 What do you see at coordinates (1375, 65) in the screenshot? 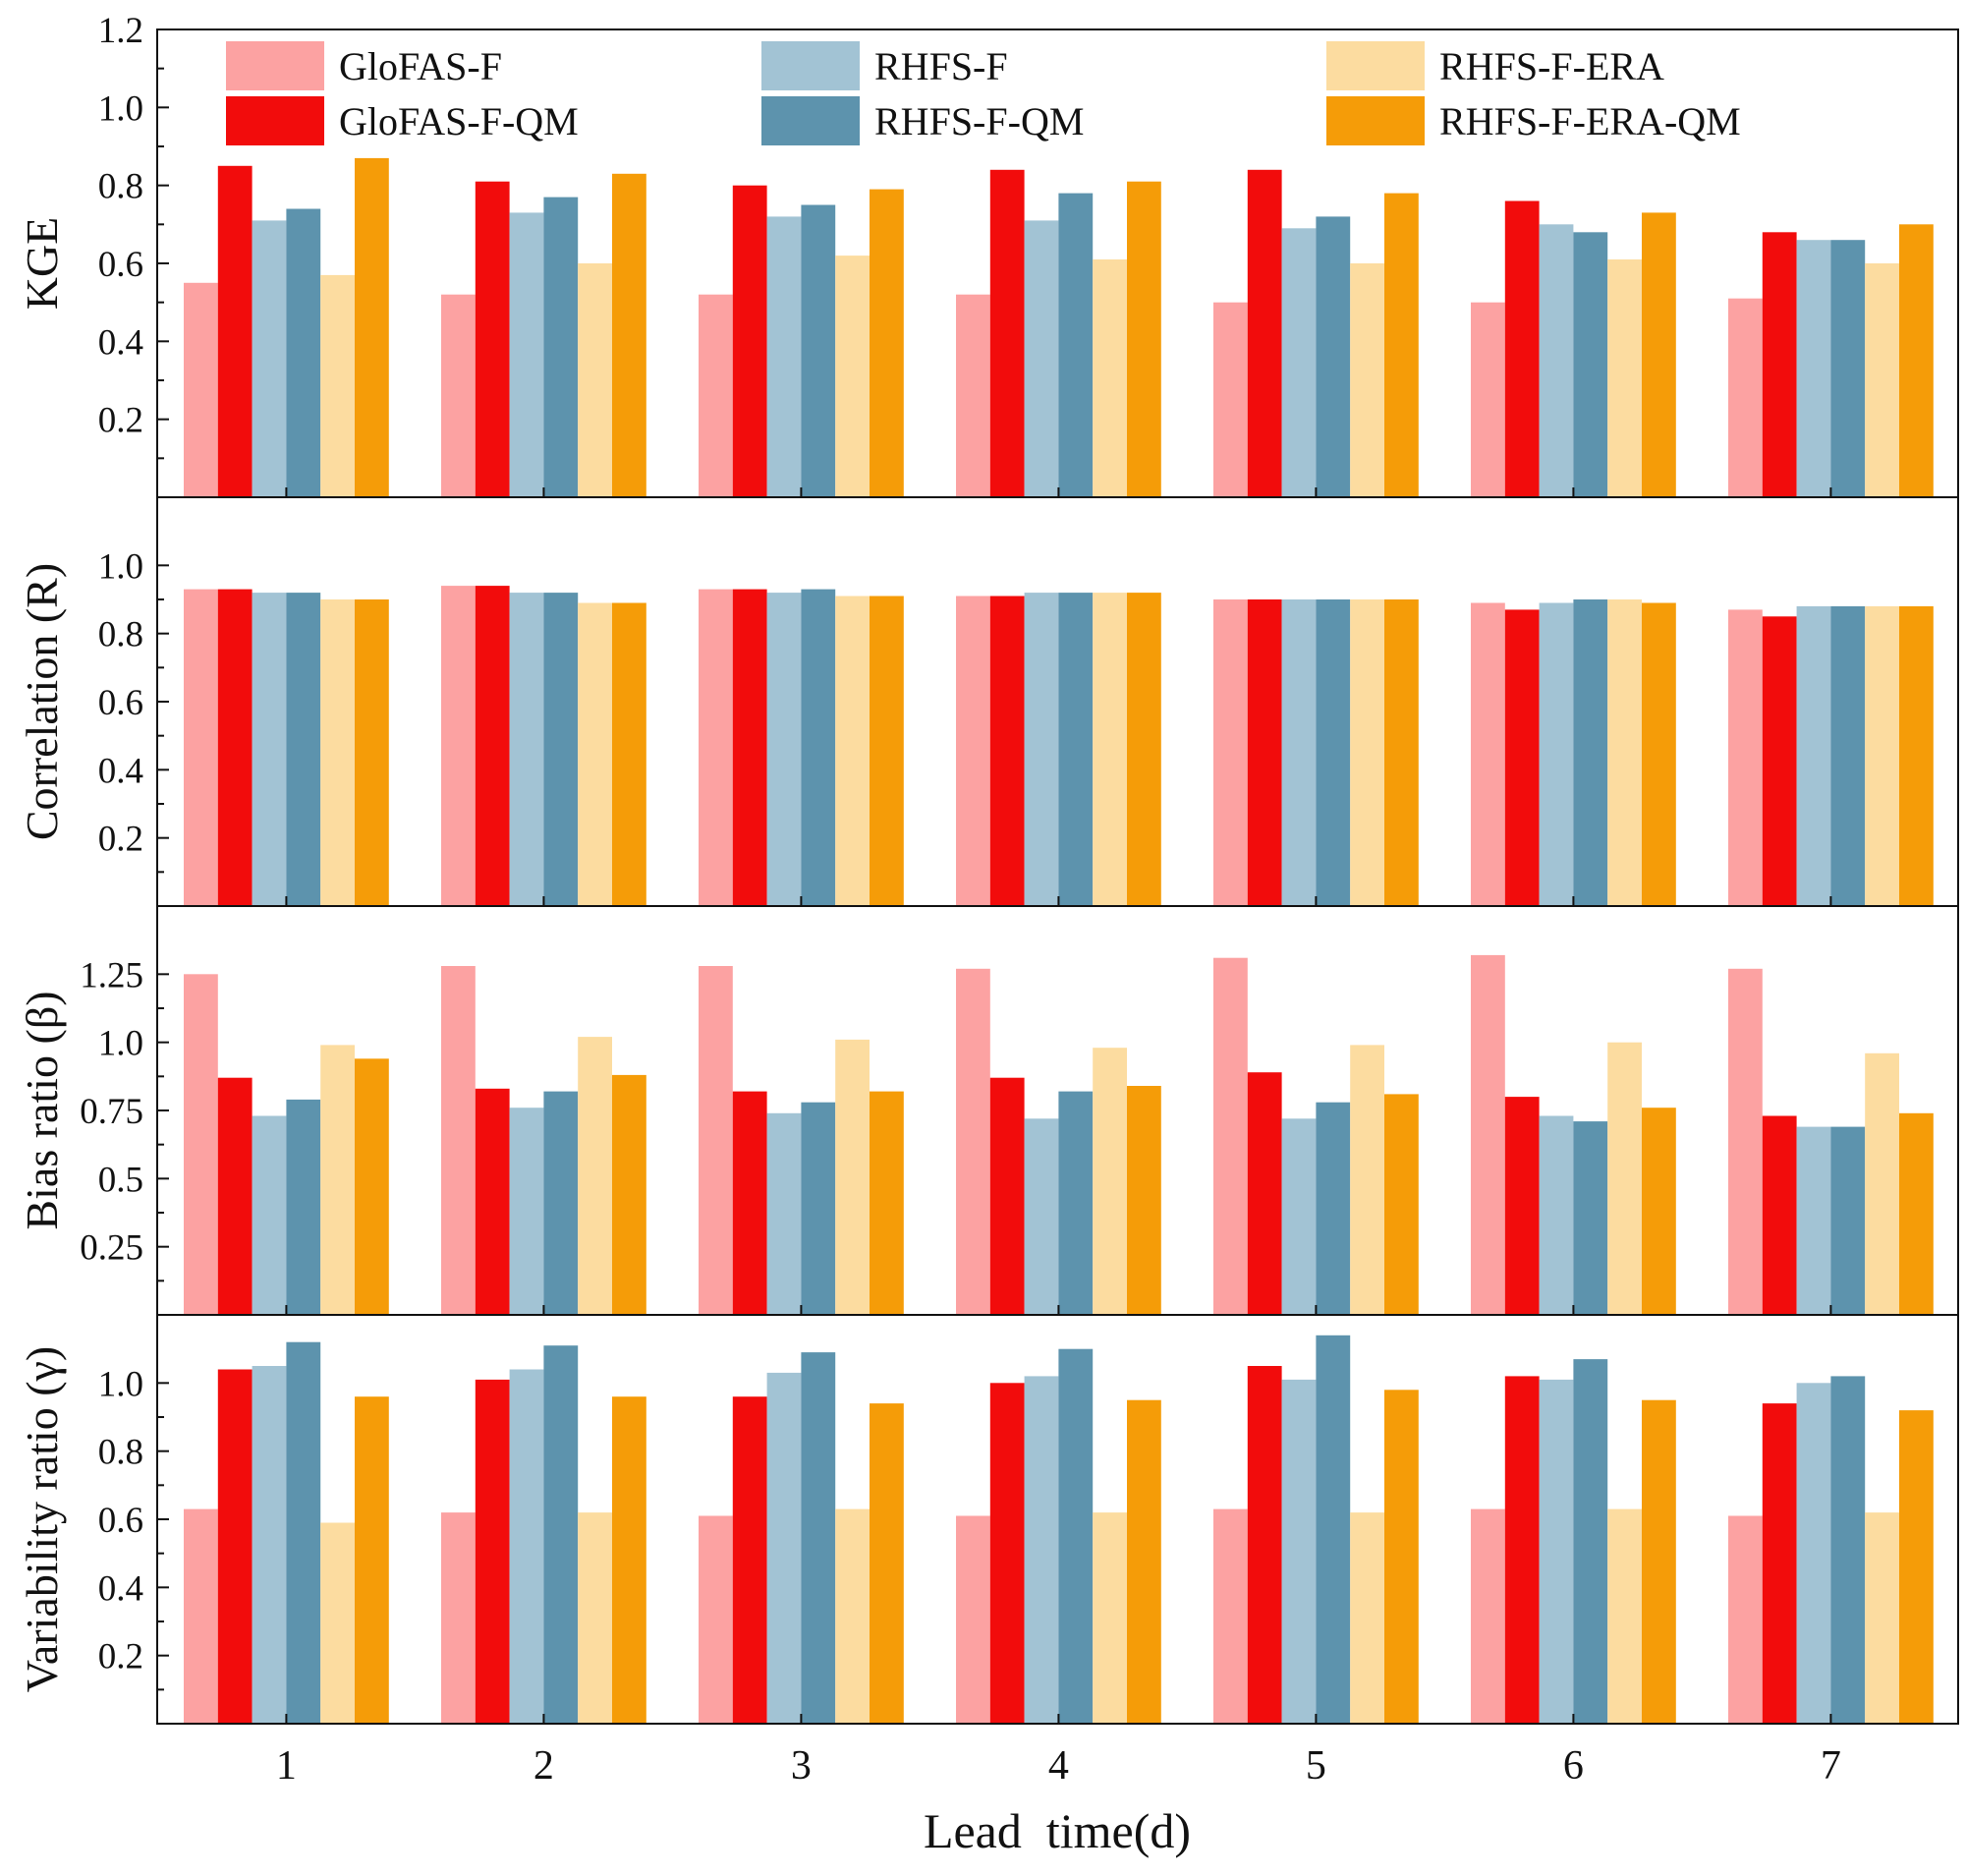
I see `legend-swatch-rhfs-f-era` at bounding box center [1375, 65].